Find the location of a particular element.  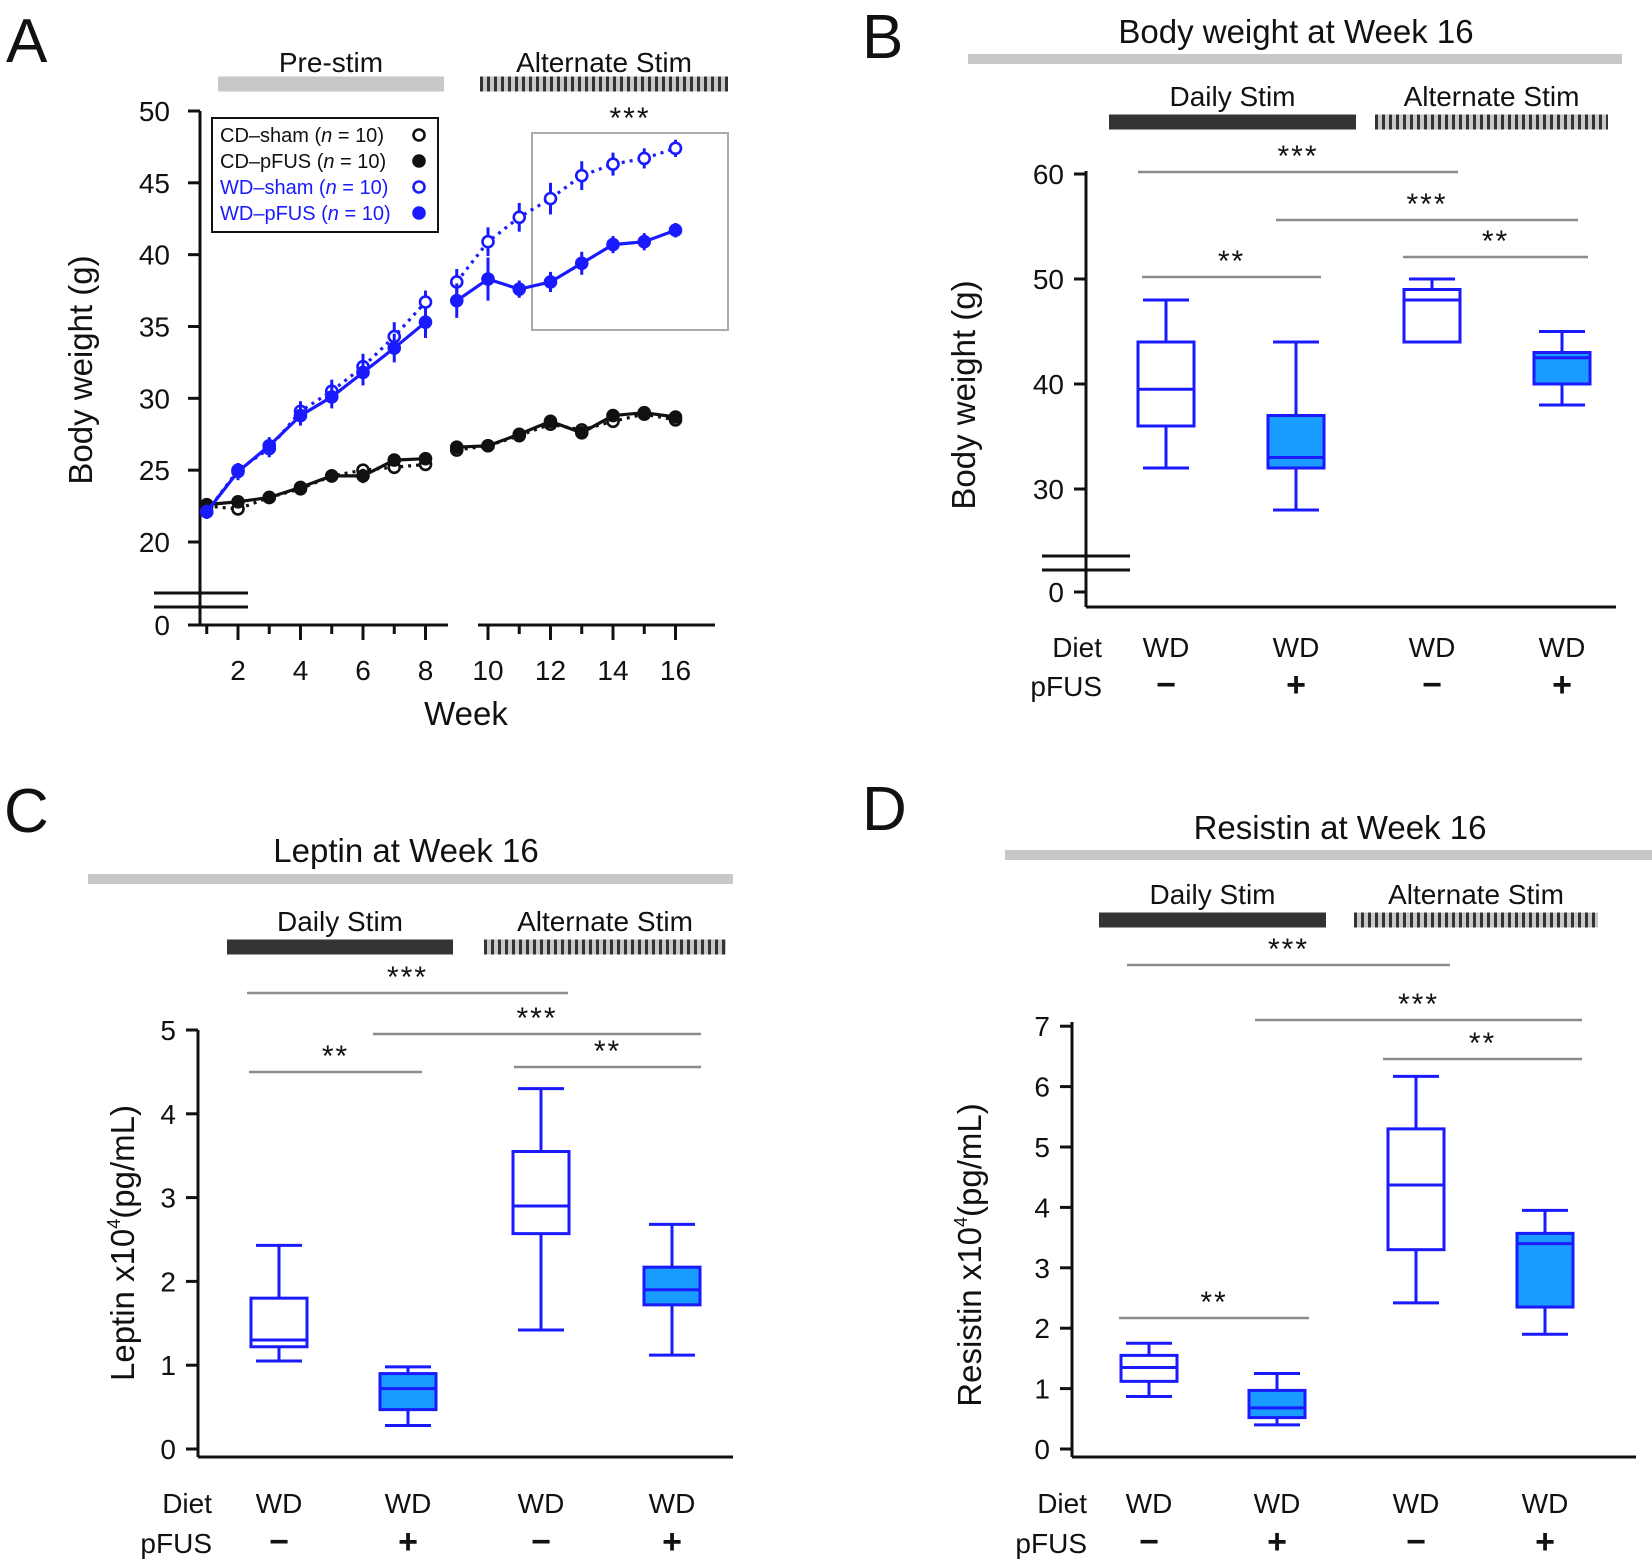

y-tick-label: 7 is located at coordinates (1042, 1026).